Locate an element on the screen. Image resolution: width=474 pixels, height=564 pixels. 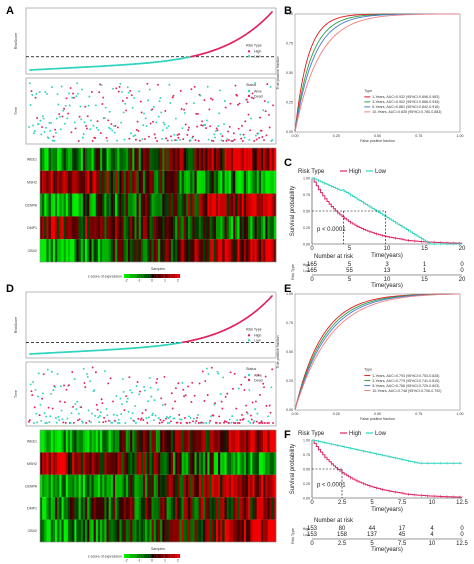
risk-table-title: Number at risk is located at coordinates (334, 257).